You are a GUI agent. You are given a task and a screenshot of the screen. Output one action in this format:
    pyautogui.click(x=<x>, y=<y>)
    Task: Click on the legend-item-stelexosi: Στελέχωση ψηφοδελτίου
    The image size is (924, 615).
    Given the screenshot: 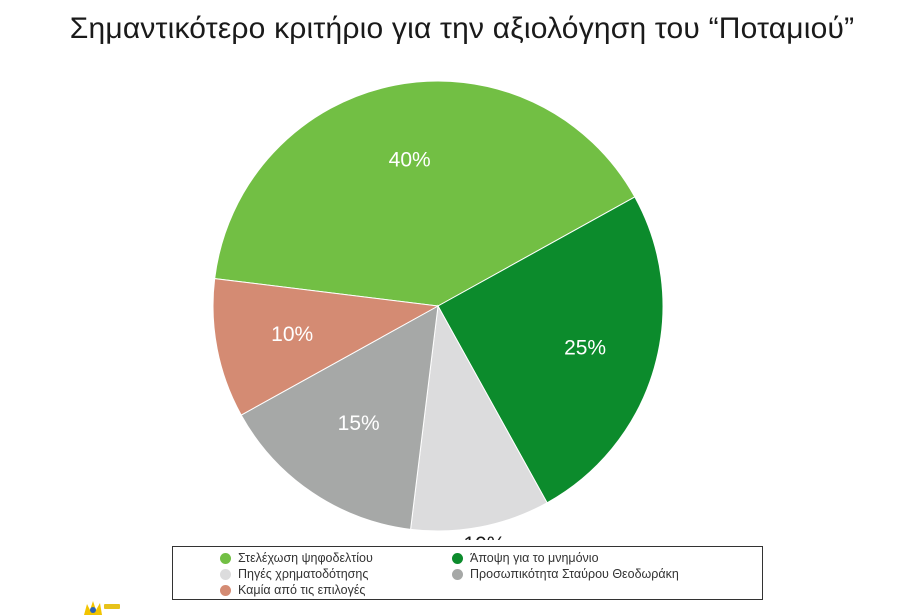 What is the action you would take?
    pyautogui.click(x=296, y=558)
    